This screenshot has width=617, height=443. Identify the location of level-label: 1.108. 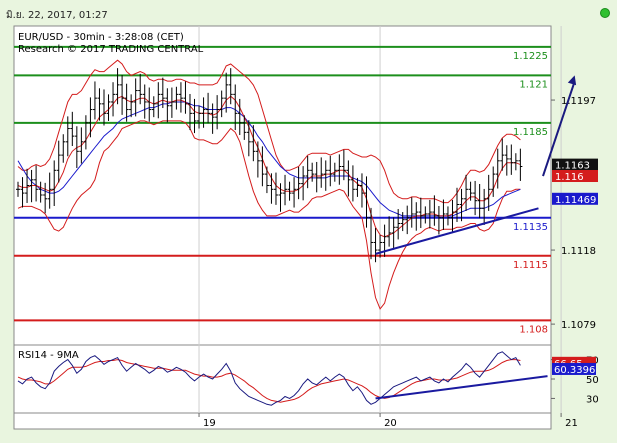
(533, 329).